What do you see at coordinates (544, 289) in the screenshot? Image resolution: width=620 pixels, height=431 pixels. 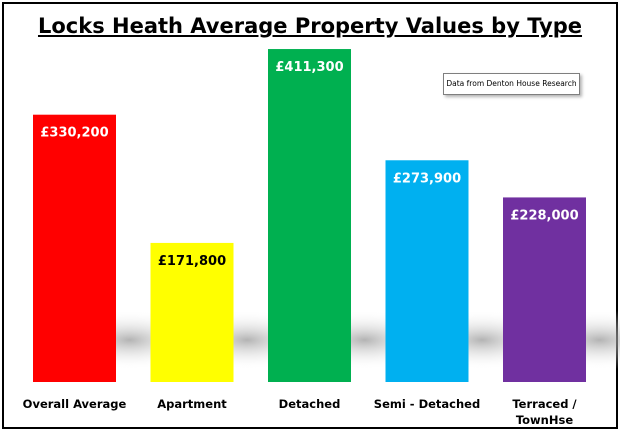 I see `bar-terraced-townhse` at bounding box center [544, 289].